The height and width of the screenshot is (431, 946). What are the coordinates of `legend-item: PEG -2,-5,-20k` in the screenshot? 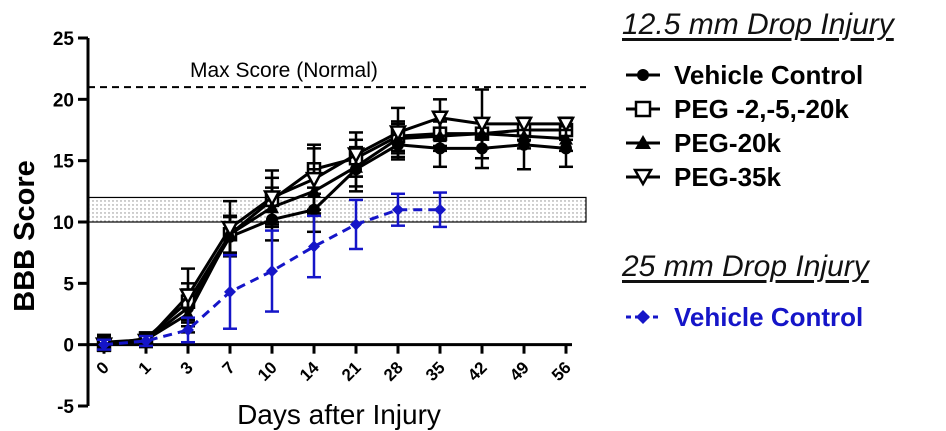 It's located at (735, 109).